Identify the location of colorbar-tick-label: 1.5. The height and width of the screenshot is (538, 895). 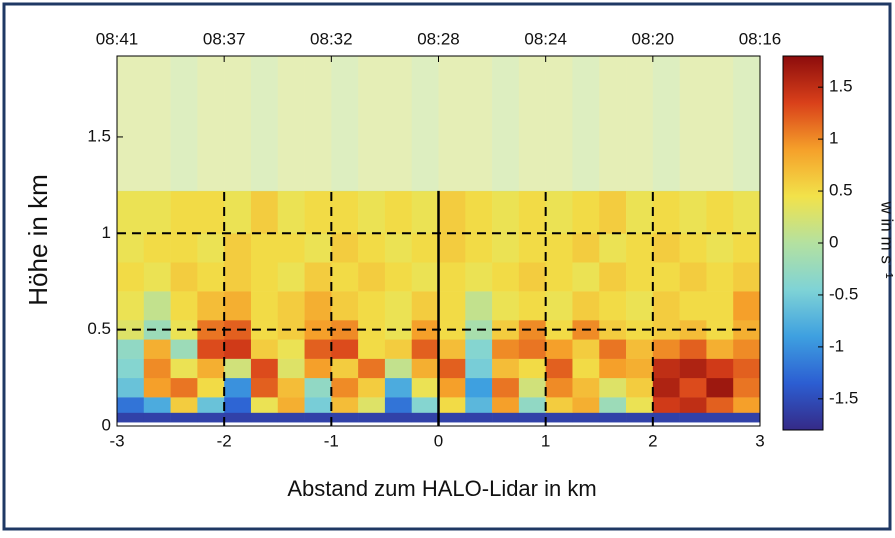
(841, 86).